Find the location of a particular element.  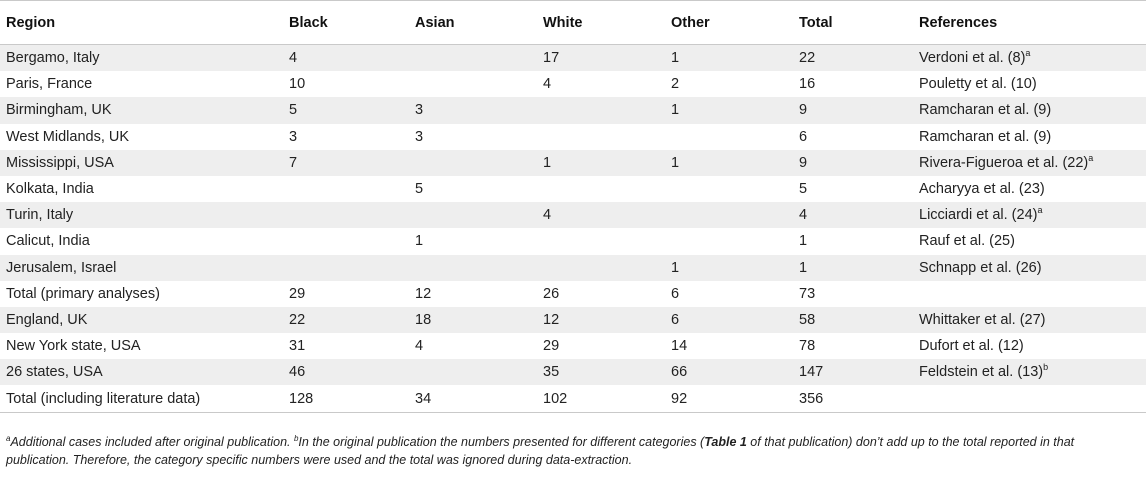

table-row: Bergamo, Italy 4 17 1 22 Verdoni et al. (8)a is located at coordinates (573, 58).